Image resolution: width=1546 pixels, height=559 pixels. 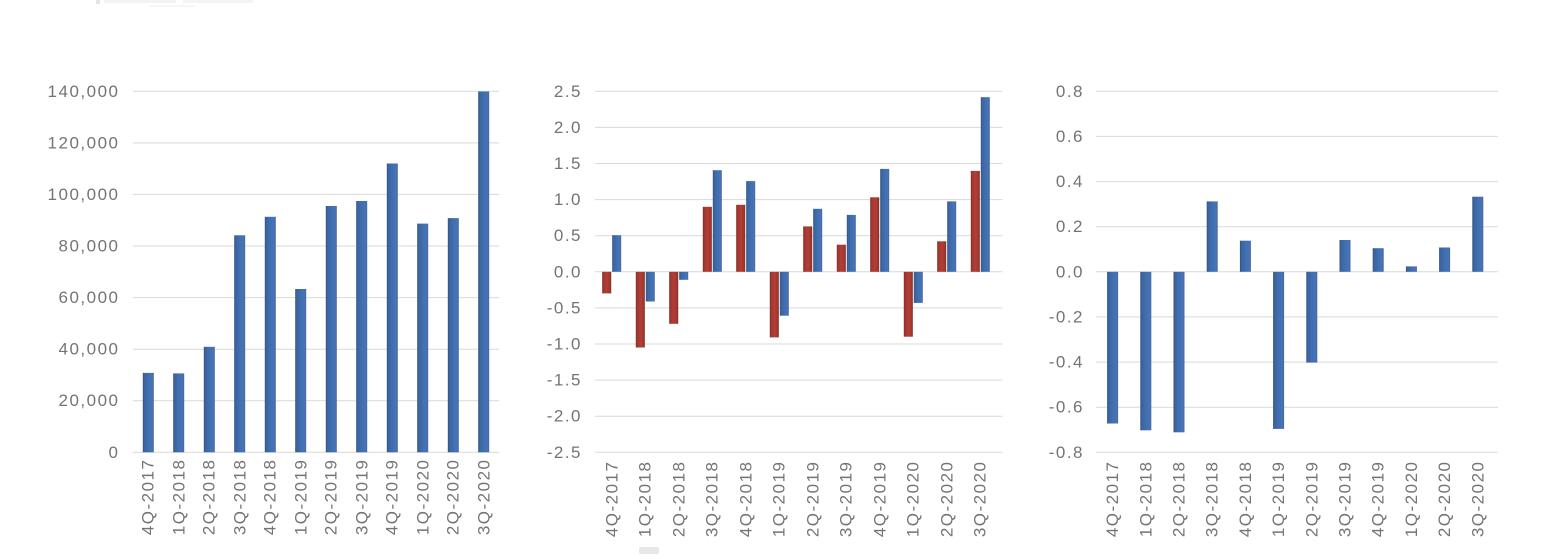 What do you see at coordinates (84, 142) in the screenshot?
I see `svg-text: 120,000` at bounding box center [84, 142].